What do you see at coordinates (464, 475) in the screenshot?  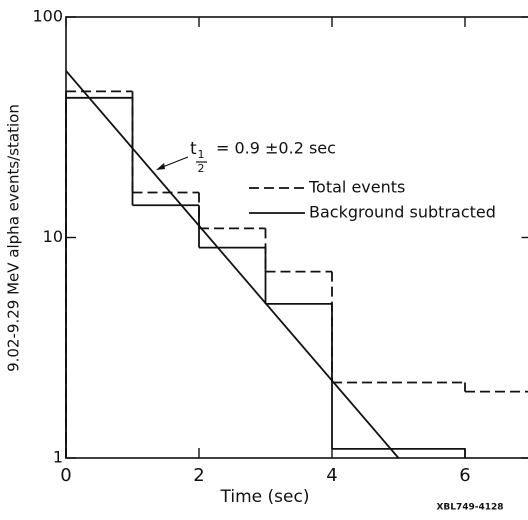 I see `x-tick-label: 6` at bounding box center [464, 475].